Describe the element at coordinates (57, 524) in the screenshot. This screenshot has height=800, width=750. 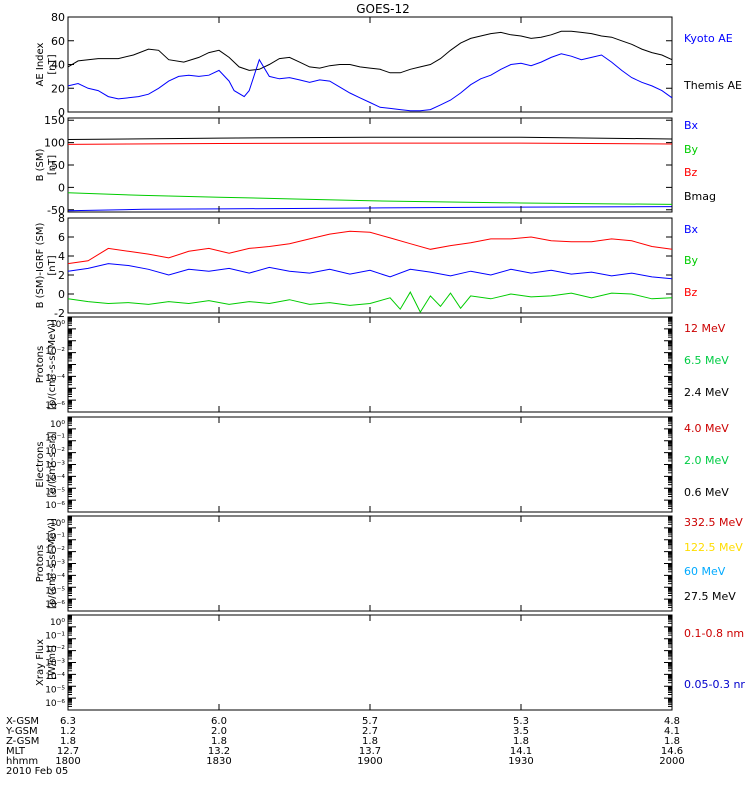
I see `y-tick-label-protons2: 10⁰` at that location.